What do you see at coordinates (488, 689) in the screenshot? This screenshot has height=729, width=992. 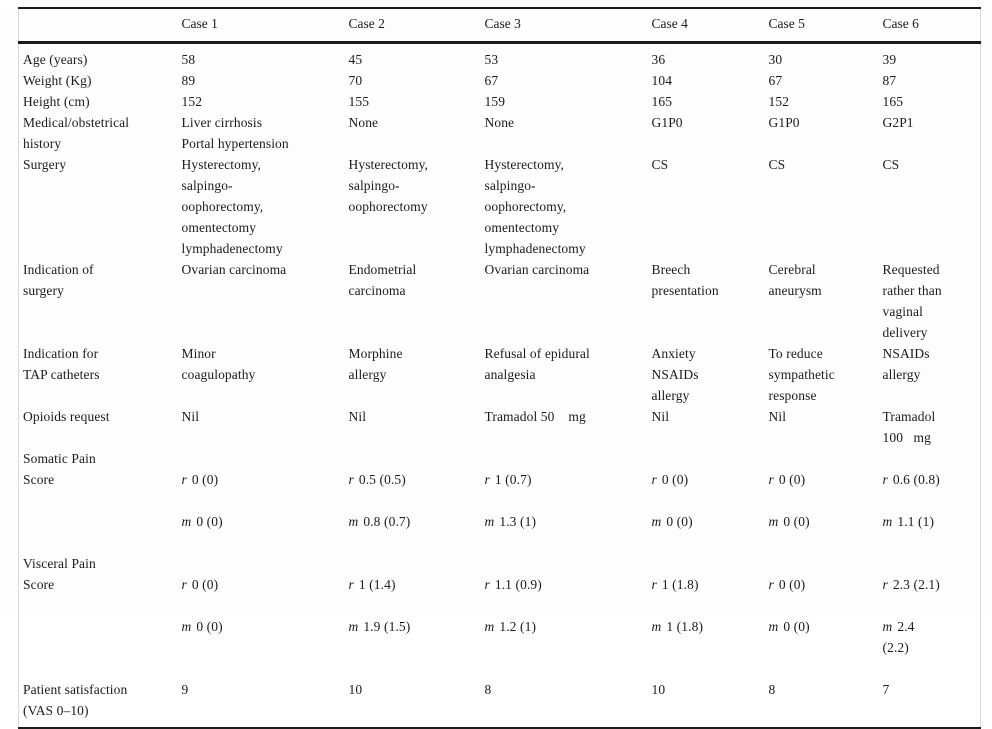 I see `table-cell: 8` at bounding box center [488, 689].